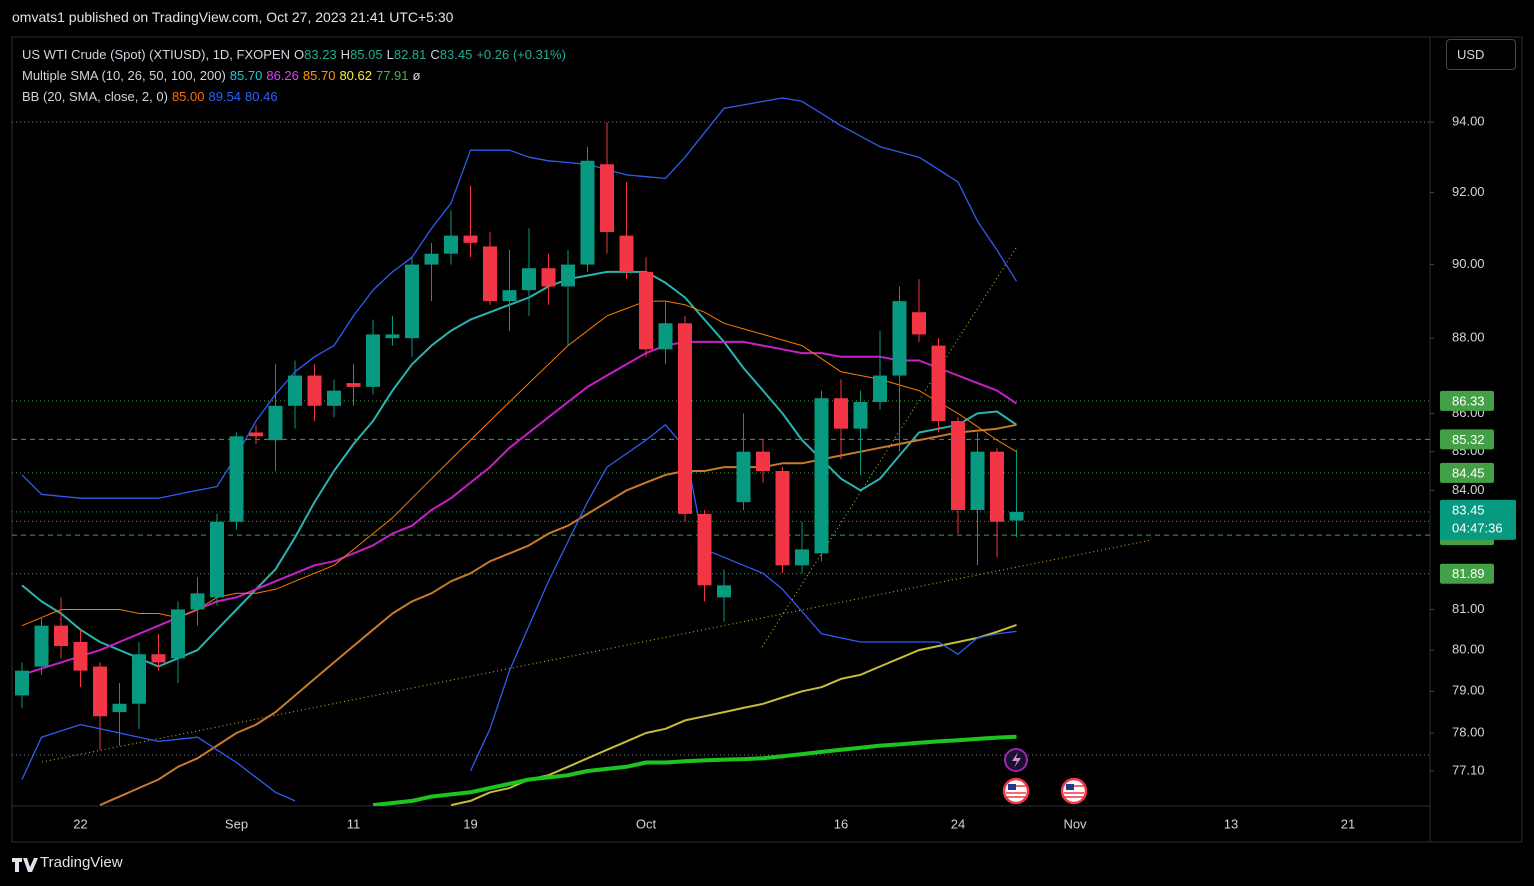 The image size is (1534, 886). What do you see at coordinates (470, 823) in the screenshot?
I see `x-tick-label: 19` at bounding box center [470, 823].